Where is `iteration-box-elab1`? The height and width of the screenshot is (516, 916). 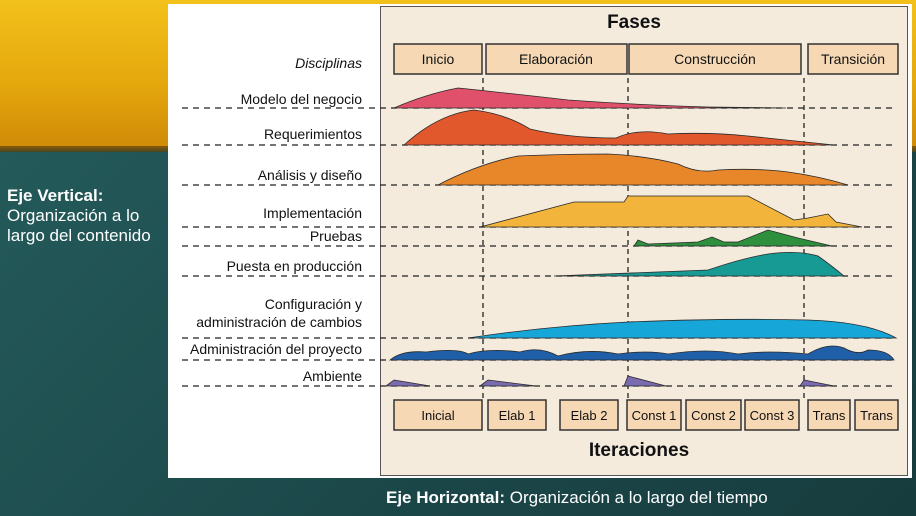 iteration-box-elab1 is located at coordinates (517, 415).